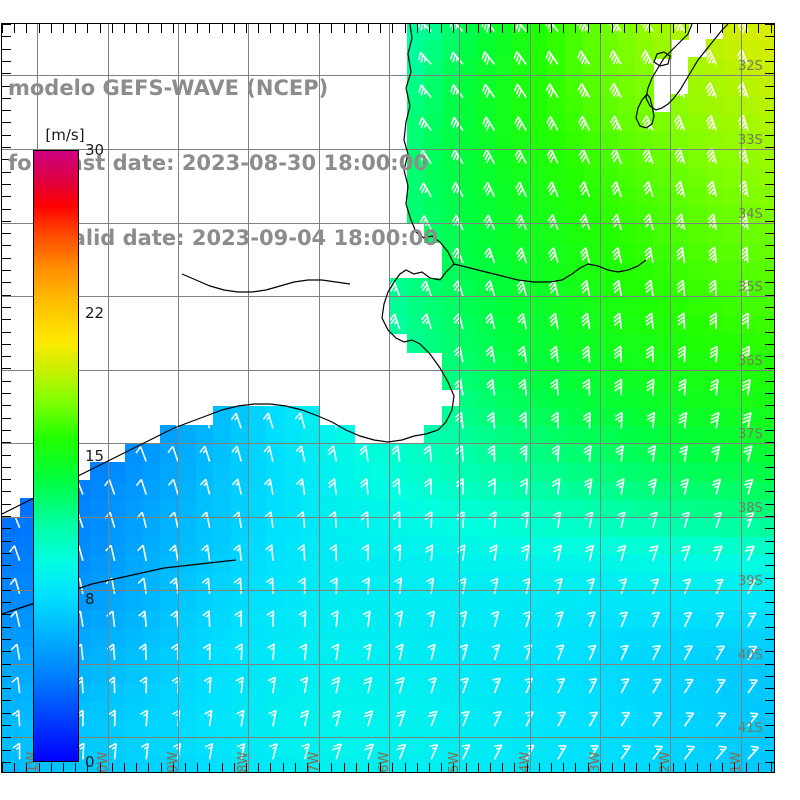  I want to click on longitude-label: 55W, so click(454, 762).